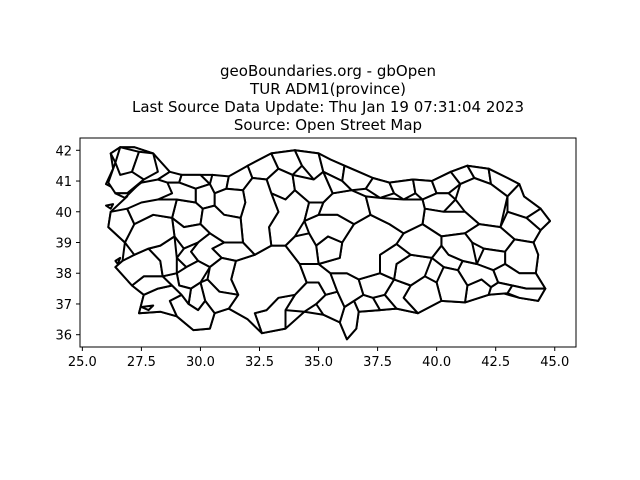 The width and height of the screenshot is (640, 480). What do you see at coordinates (63, 182) in the screenshot?
I see `y-tick-label: 41` at bounding box center [63, 182].